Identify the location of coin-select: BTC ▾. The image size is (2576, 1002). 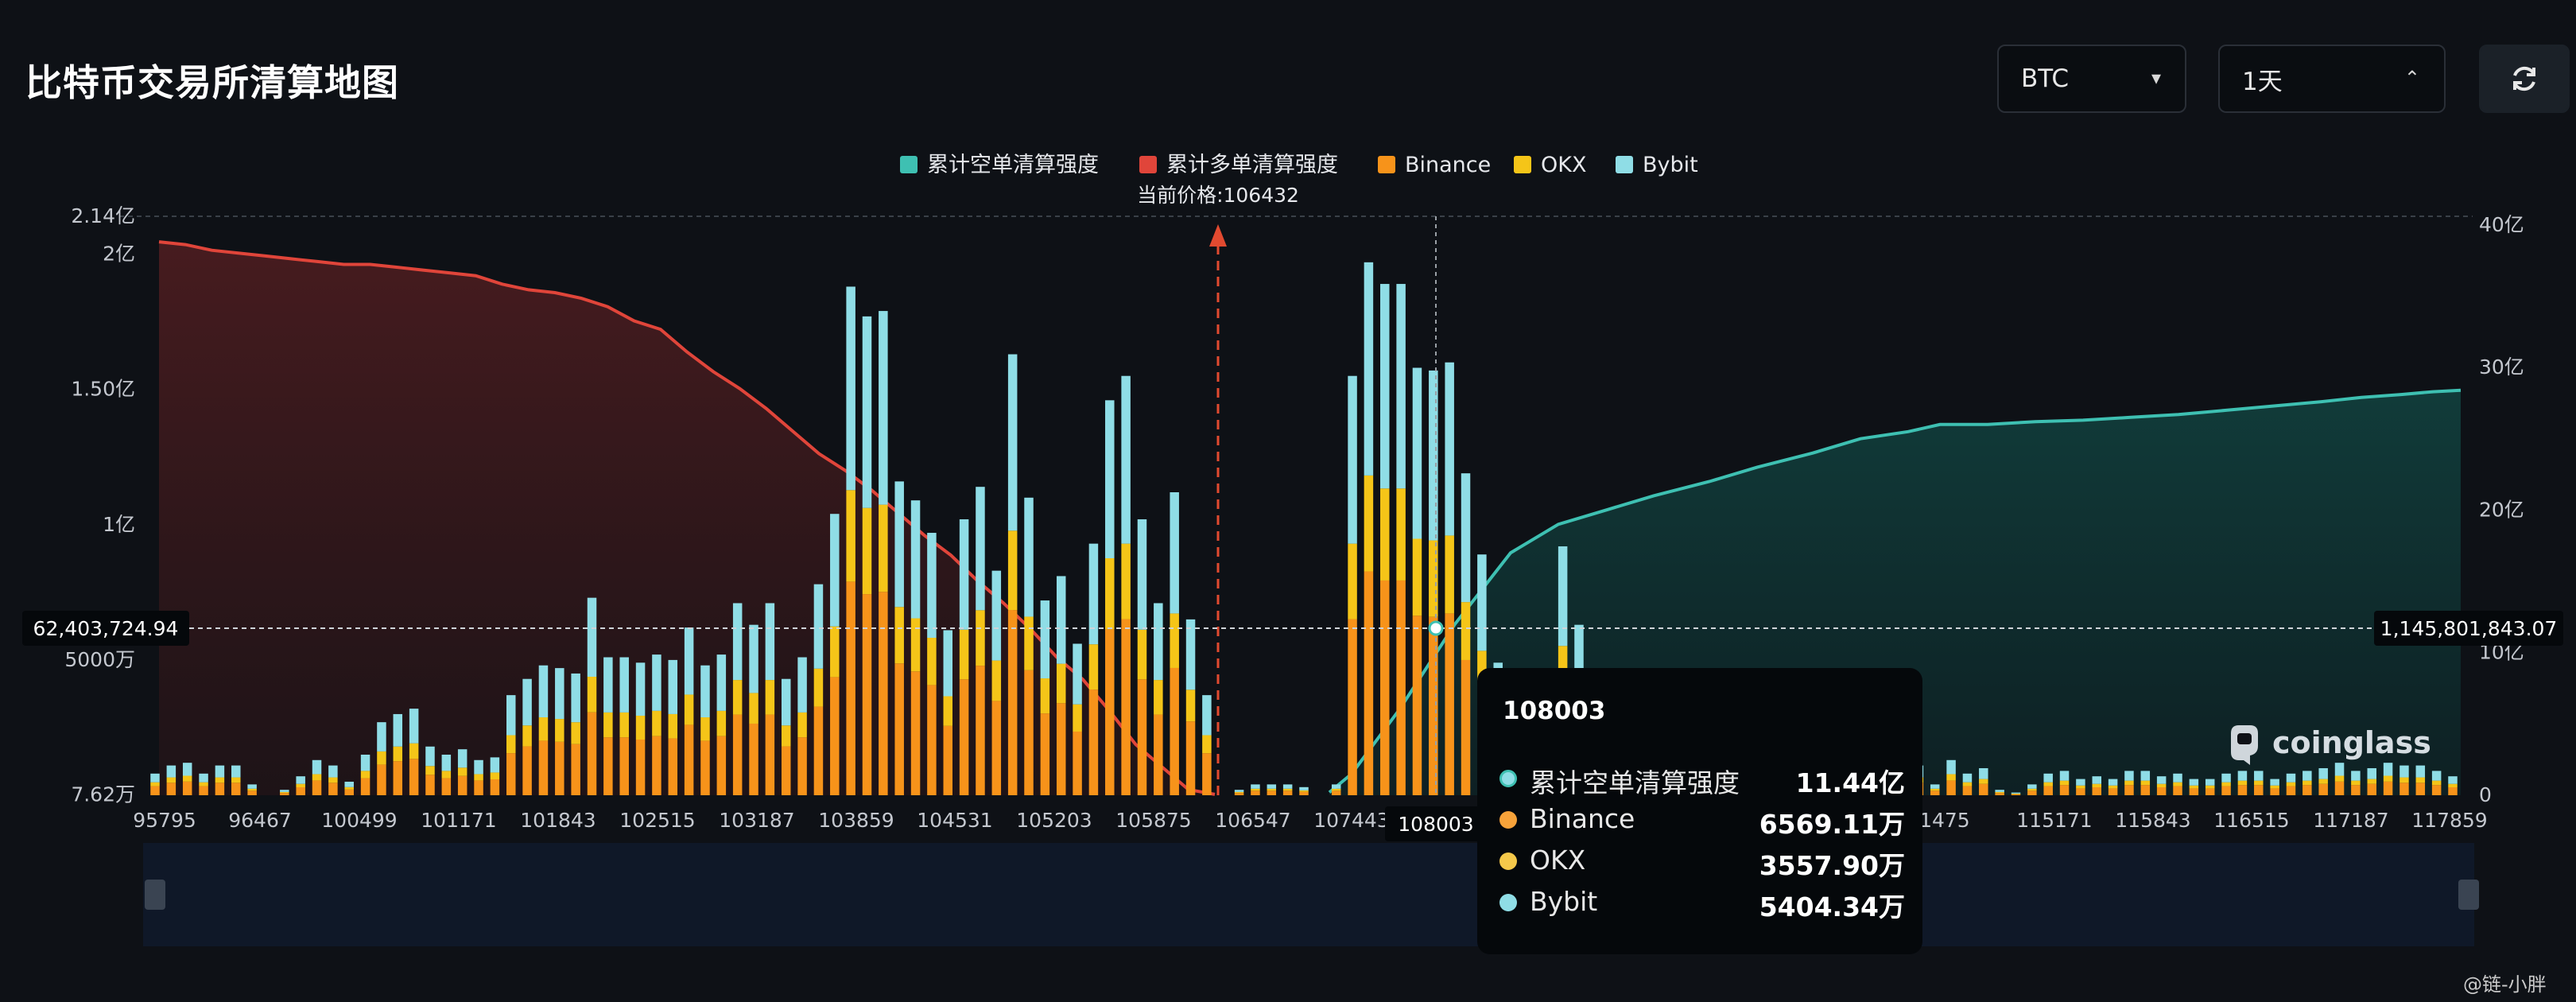
(2091, 79).